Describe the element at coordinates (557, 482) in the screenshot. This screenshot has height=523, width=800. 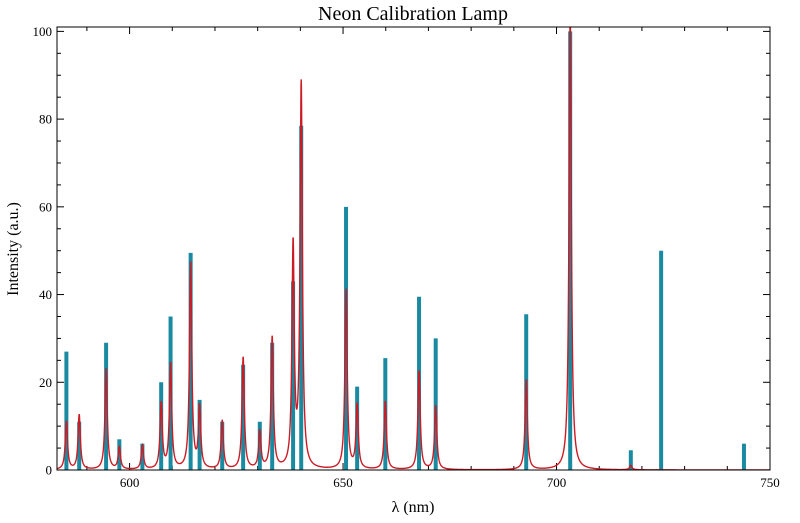
I see `x-tick-label: 700` at that location.